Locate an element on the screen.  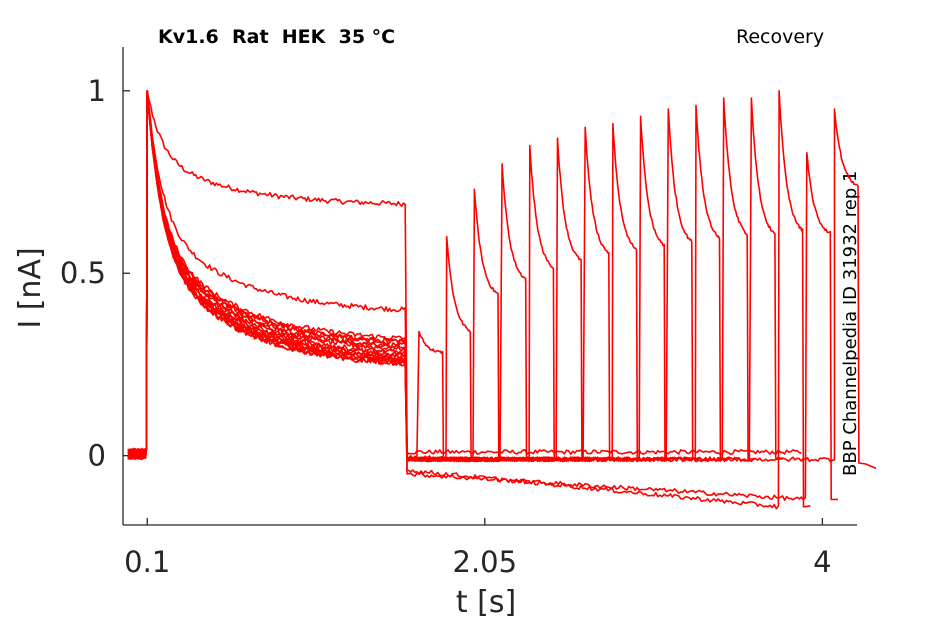
y-tick-label: 0 is located at coordinates (97, 456).